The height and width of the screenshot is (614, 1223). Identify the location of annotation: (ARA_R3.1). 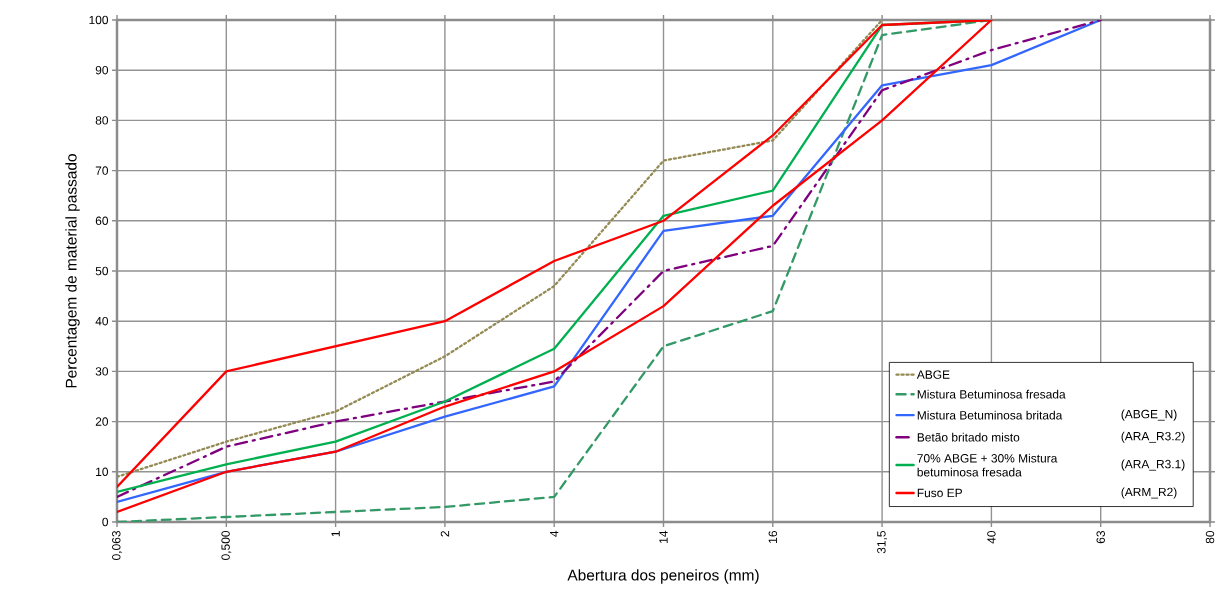
(1153, 465).